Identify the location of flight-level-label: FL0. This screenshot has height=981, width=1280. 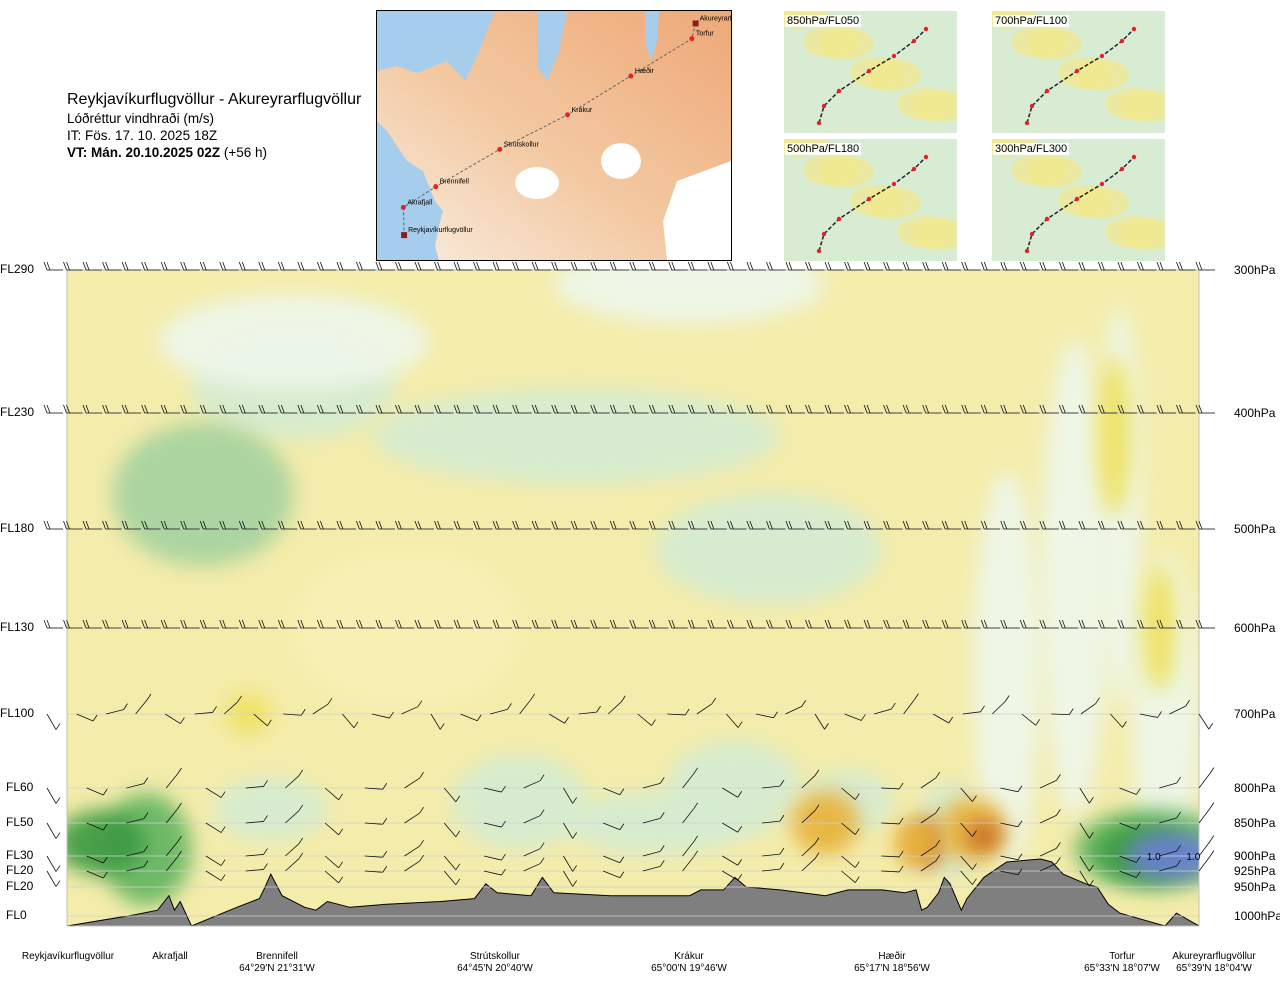
(16, 915).